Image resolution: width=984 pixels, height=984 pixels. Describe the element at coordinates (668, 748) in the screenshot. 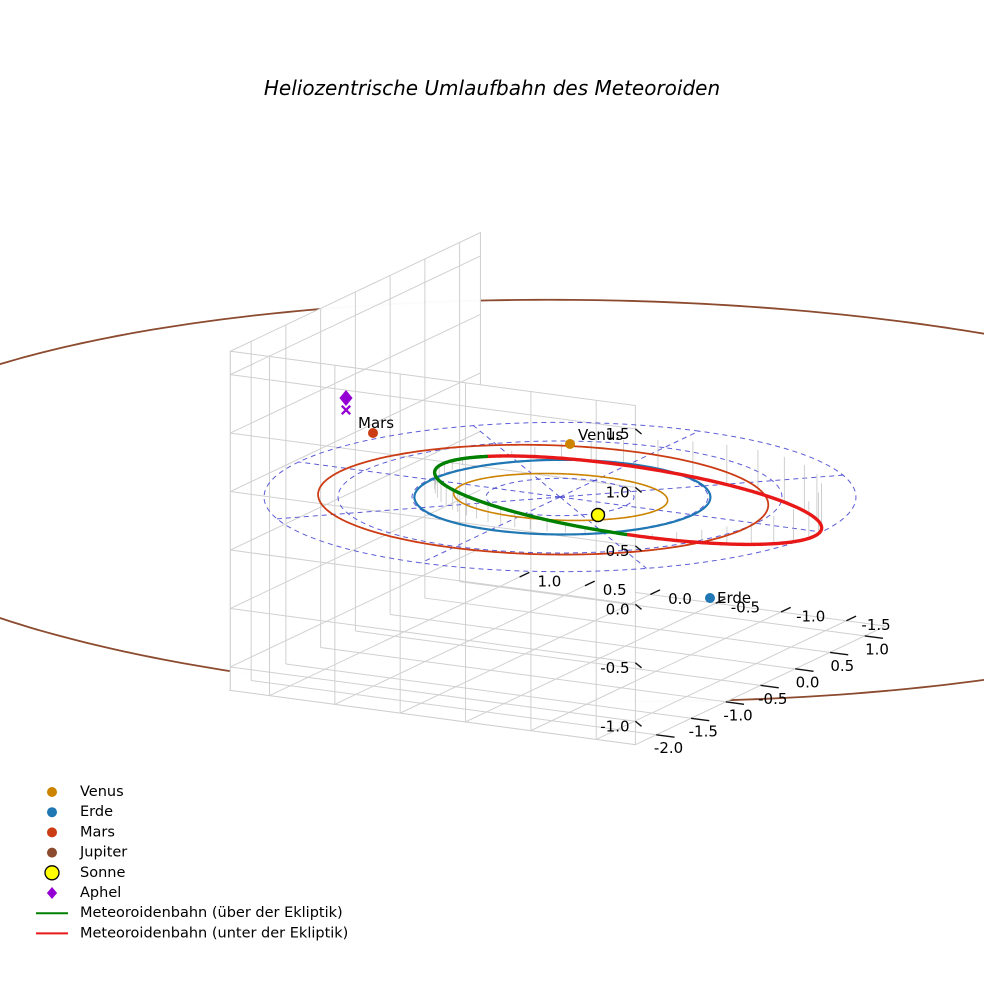

I see `x-tick-0: -2.0` at that location.